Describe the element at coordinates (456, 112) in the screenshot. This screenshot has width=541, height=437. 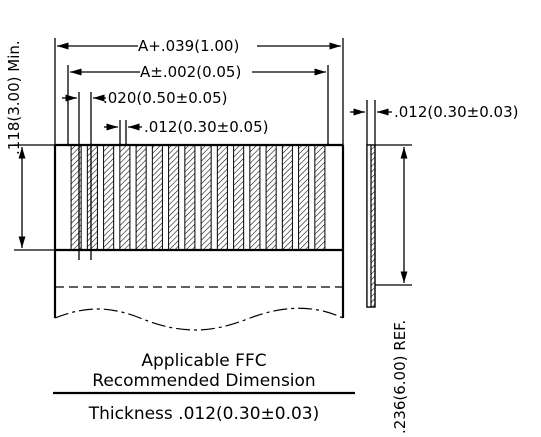
I see `dim-side-thickness-label: .012(0.30±0.03)` at that location.